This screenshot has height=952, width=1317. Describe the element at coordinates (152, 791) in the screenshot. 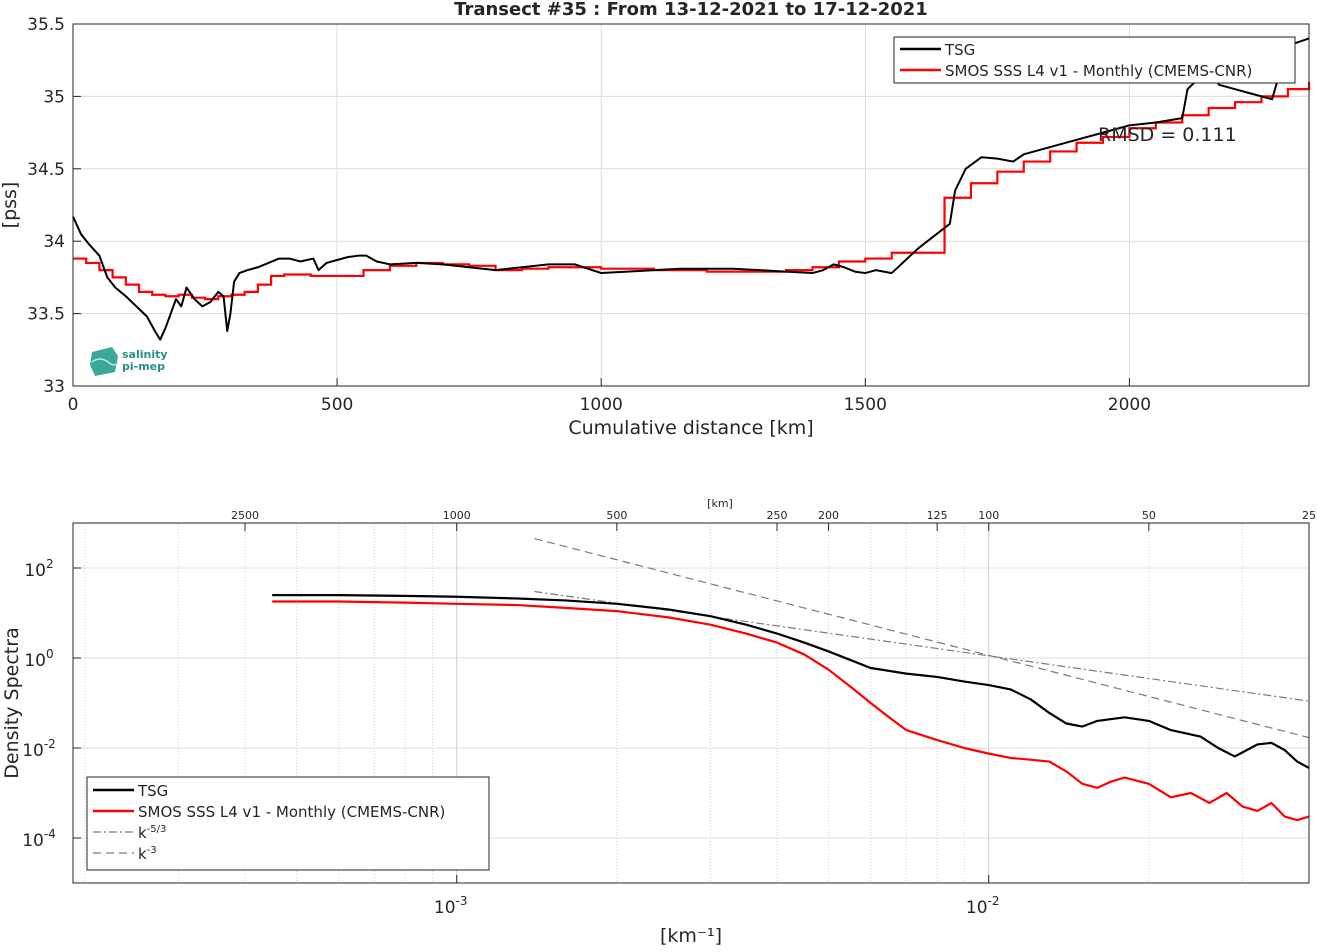

I see `legend-item-tsg-label: TSG` at that location.